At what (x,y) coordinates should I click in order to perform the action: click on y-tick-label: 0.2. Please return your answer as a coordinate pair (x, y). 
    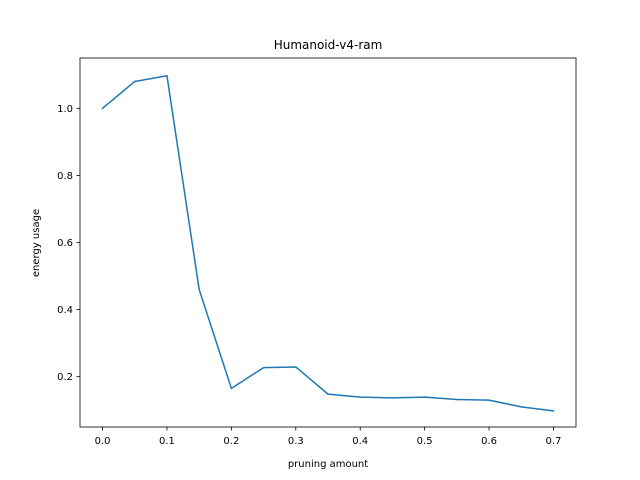
    Looking at the image, I should click on (65, 377).